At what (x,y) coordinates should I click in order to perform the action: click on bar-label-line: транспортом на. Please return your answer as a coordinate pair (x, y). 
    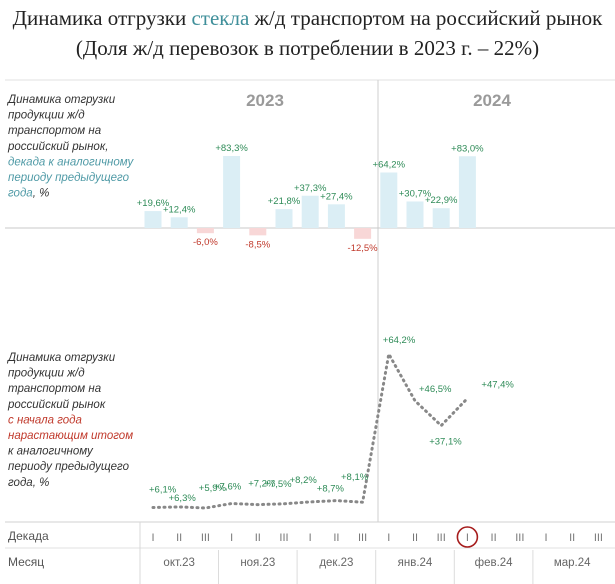
    Looking at the image, I should click on (54, 131).